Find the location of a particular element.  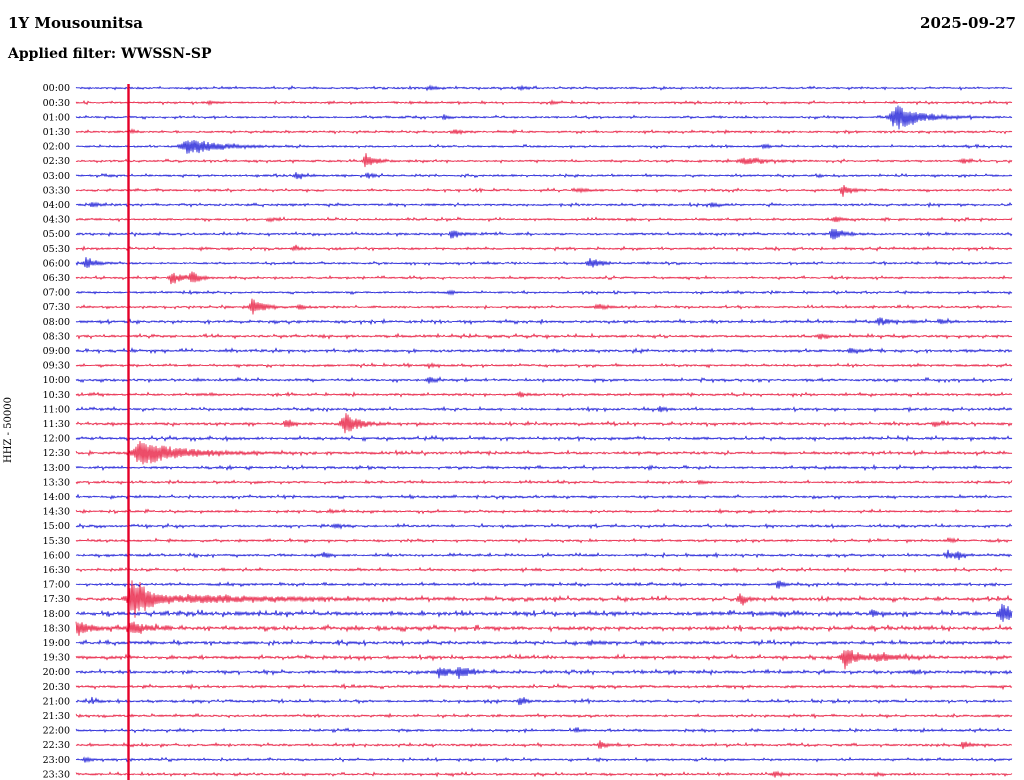

time-label: 16:30 is located at coordinates (56, 570).